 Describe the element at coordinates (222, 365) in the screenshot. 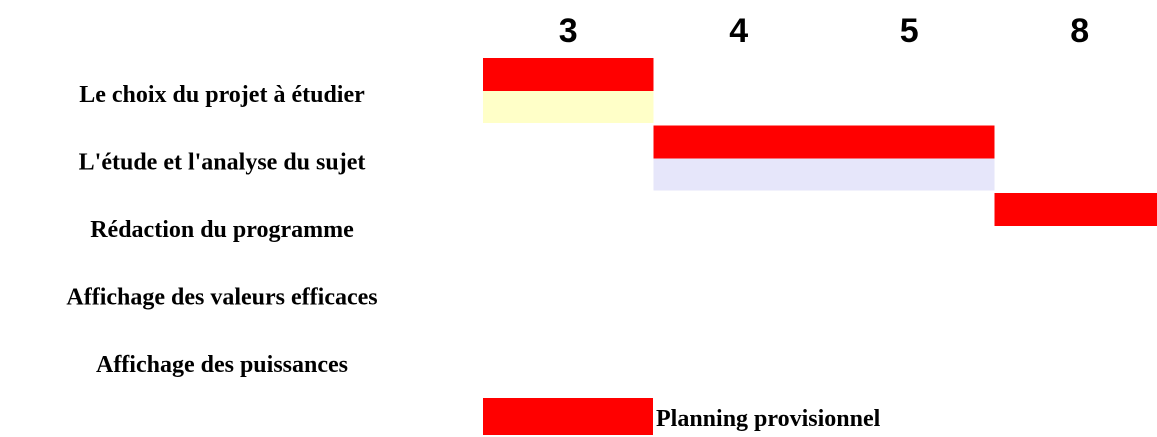

I see `task-label: Affichage des puissances` at that location.